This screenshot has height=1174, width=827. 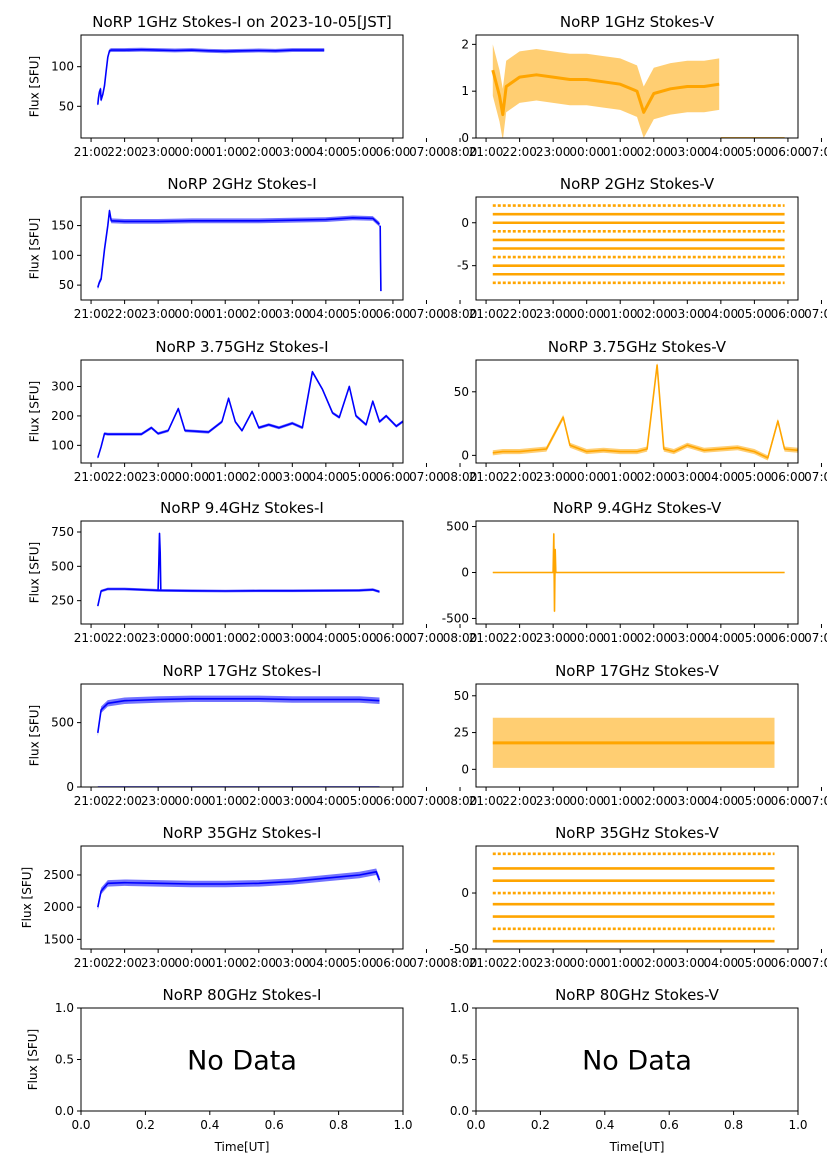 What do you see at coordinates (733, 1125) in the screenshot?
I see `x-tick-label: 0.8` at bounding box center [733, 1125].